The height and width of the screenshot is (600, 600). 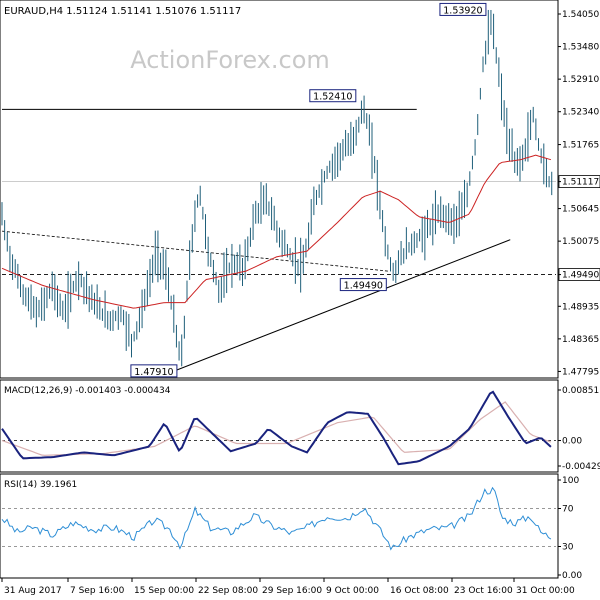 What do you see at coordinates (581, 391) in the screenshot?
I see `macd-tick-label: 0.008517` at bounding box center [581, 391].